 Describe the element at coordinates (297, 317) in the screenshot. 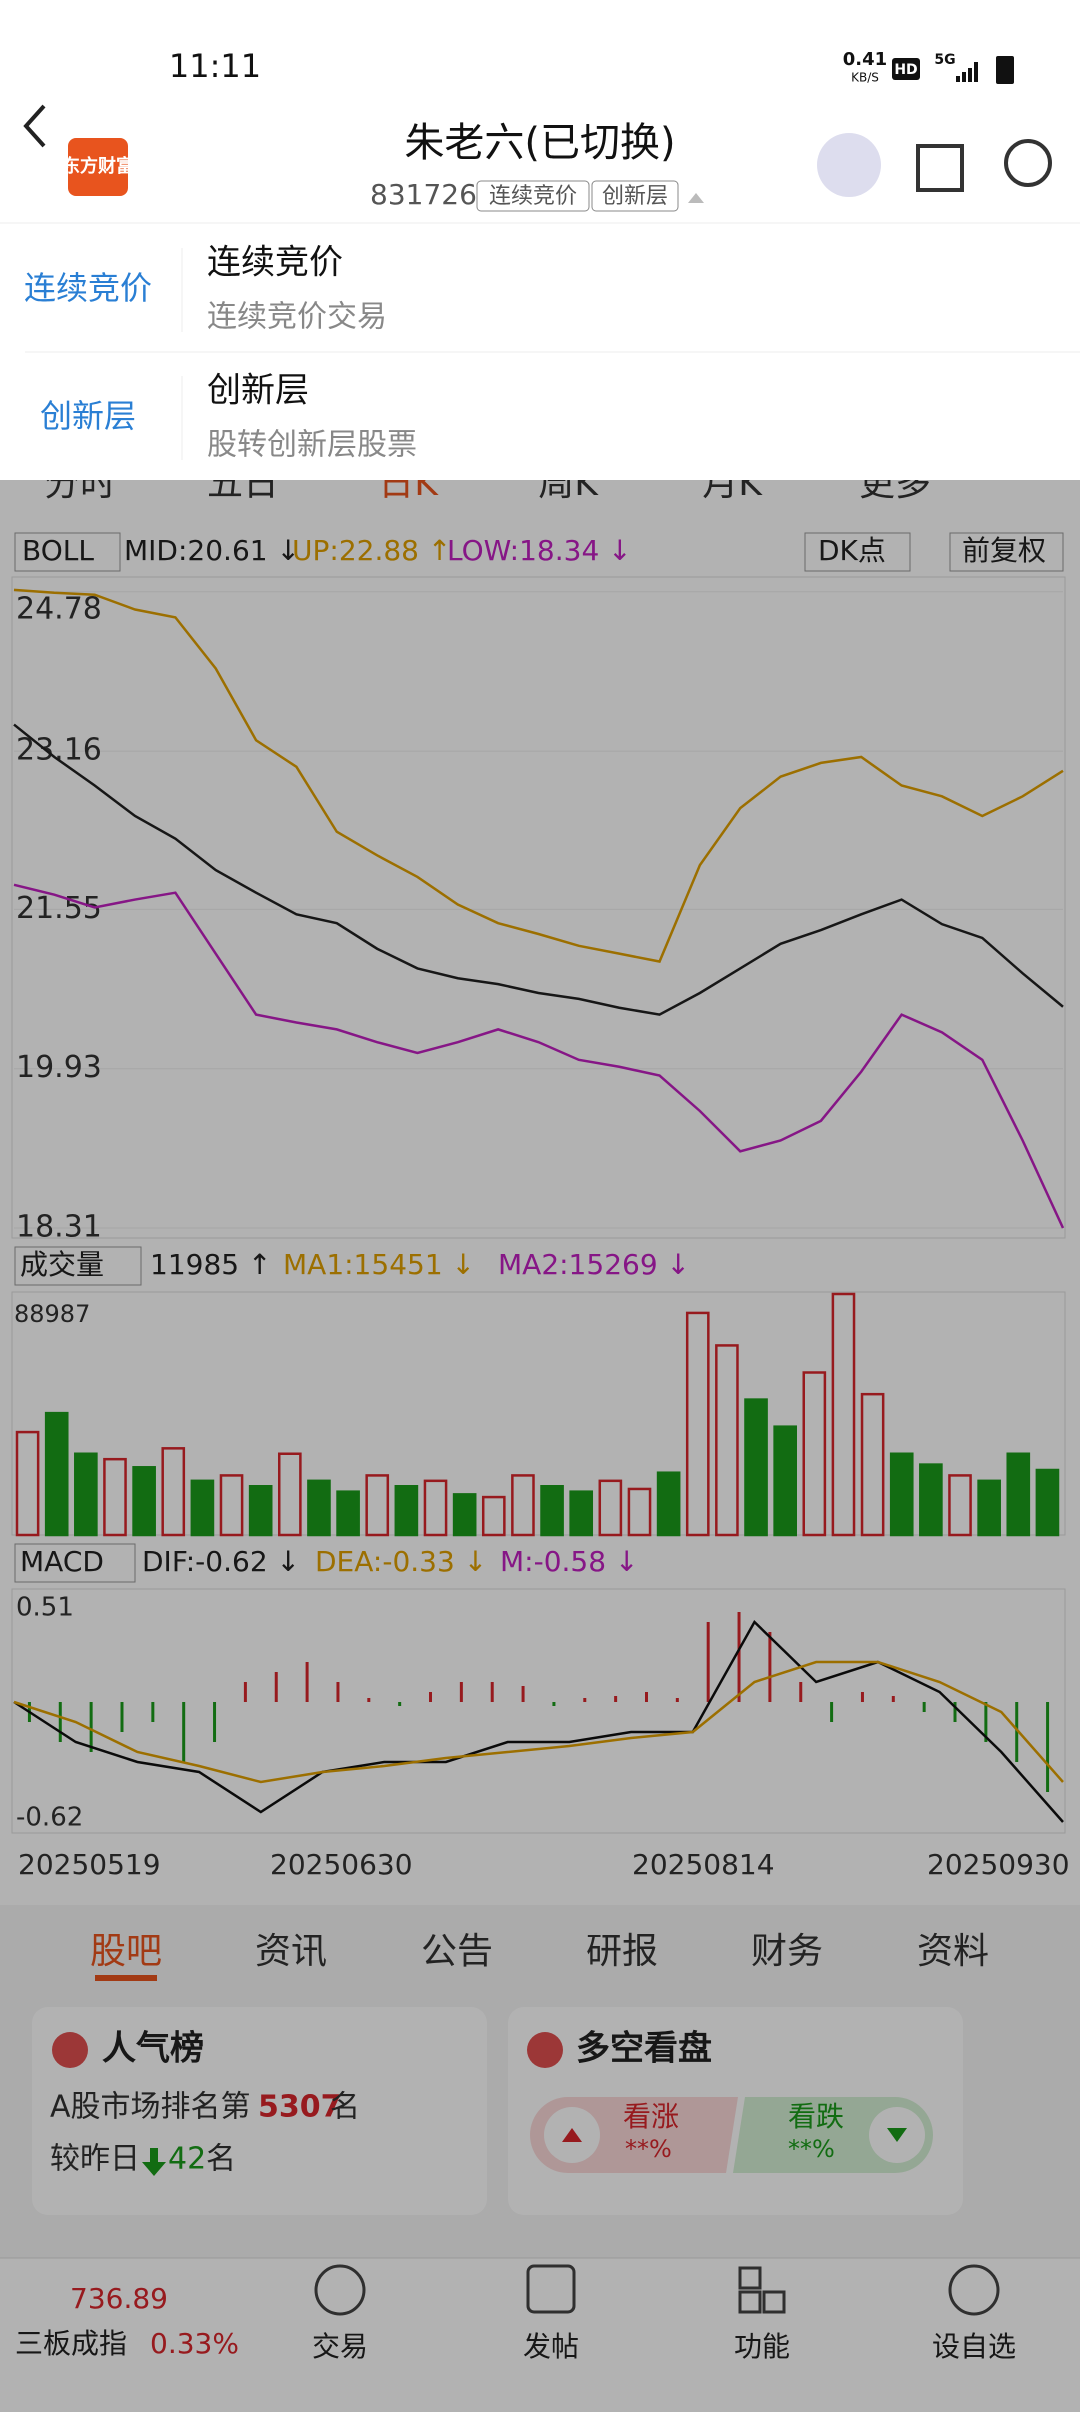

I see `dropdown-desc: 连续竞价交易` at that location.